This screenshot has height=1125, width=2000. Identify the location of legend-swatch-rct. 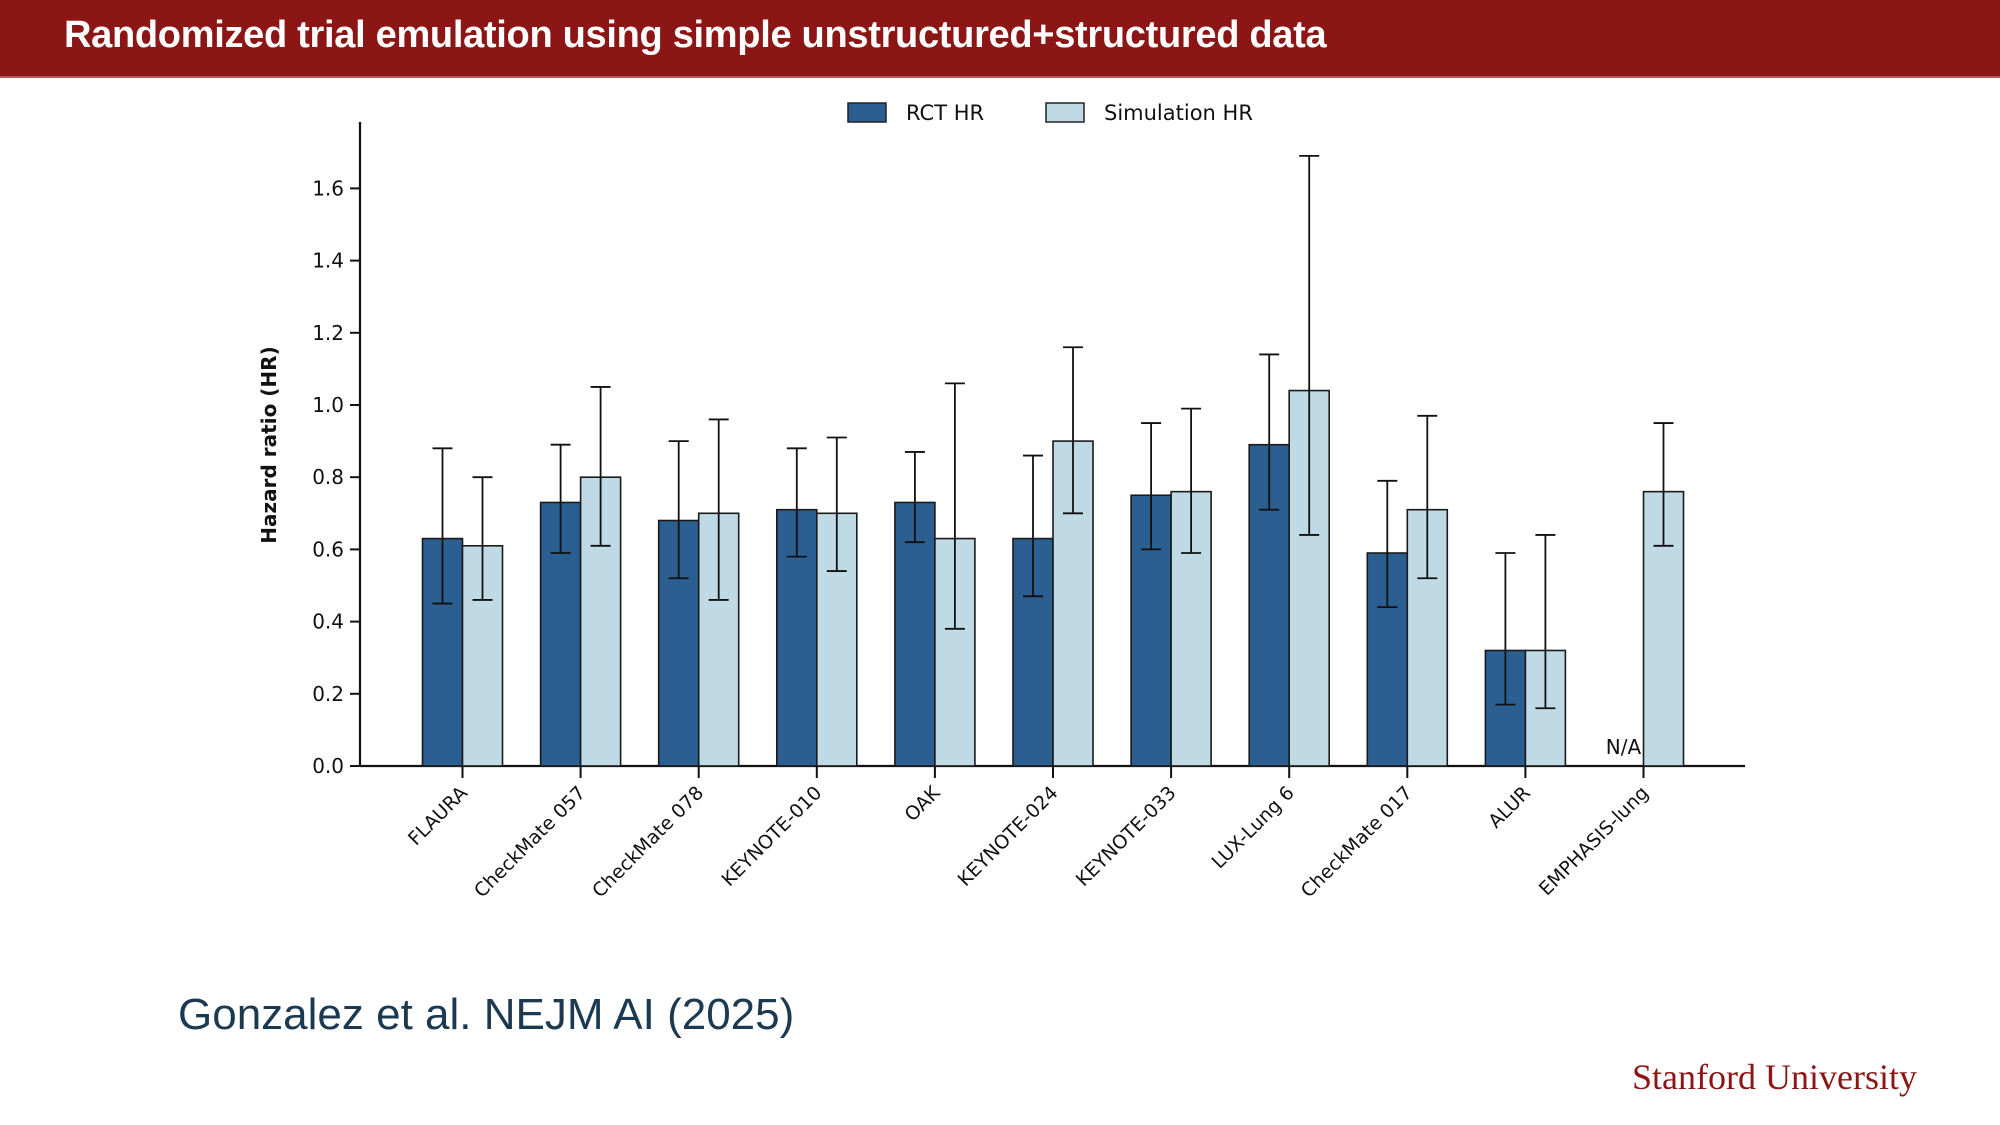
(867, 112).